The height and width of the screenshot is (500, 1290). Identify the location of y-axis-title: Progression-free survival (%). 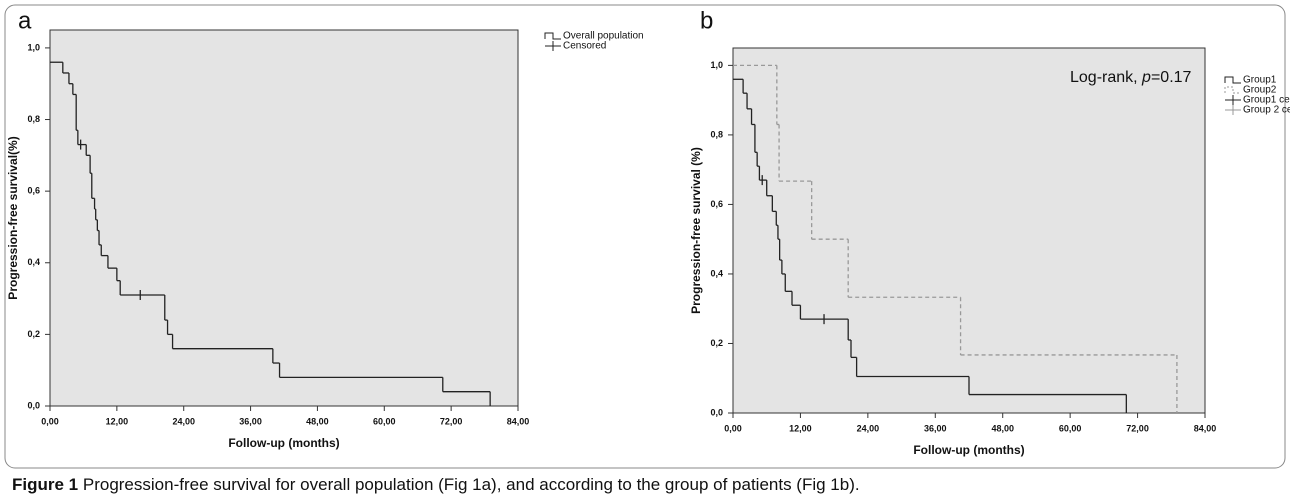
(696, 230).